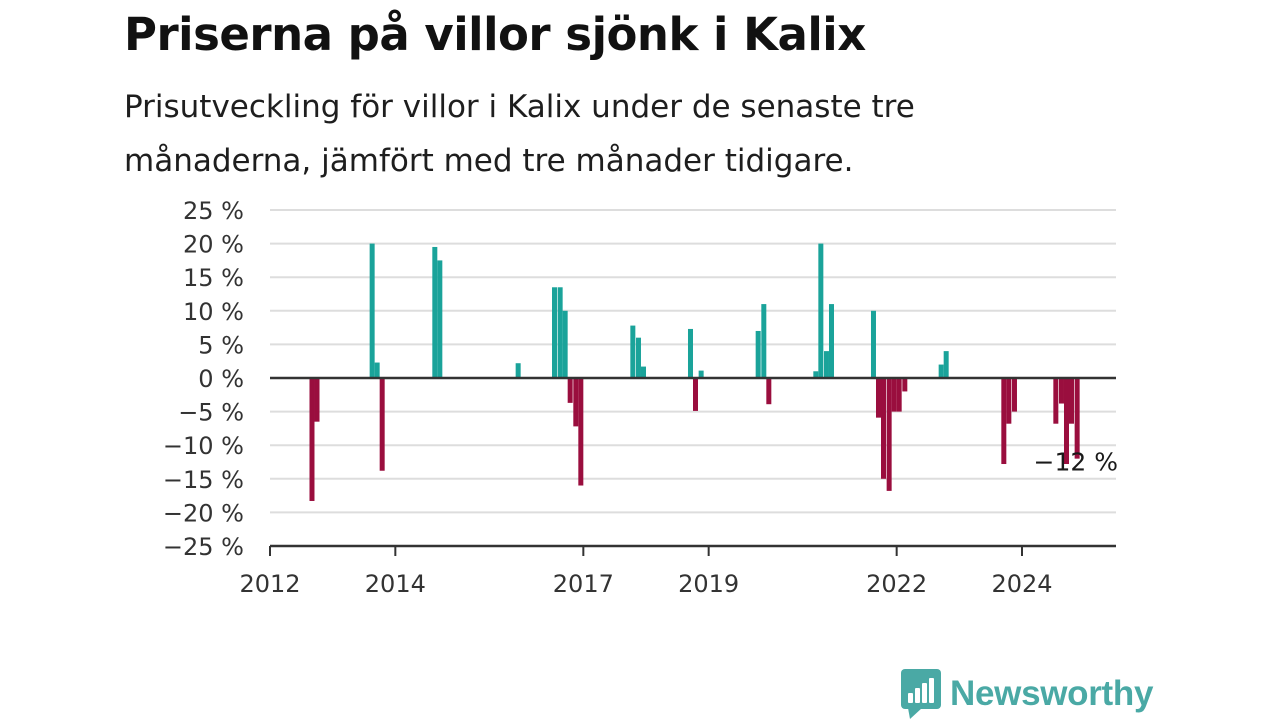 This screenshot has width=1280, height=720. I want to click on x-tick-label: 2017, so click(583, 584).